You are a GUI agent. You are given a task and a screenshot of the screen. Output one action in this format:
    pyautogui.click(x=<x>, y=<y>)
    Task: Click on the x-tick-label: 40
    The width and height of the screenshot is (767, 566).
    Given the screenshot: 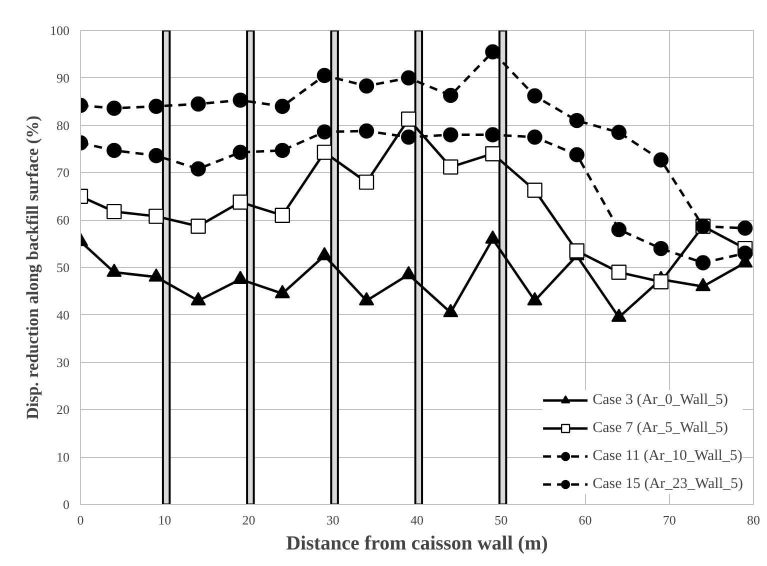 What is the action you would take?
    pyautogui.click(x=417, y=520)
    